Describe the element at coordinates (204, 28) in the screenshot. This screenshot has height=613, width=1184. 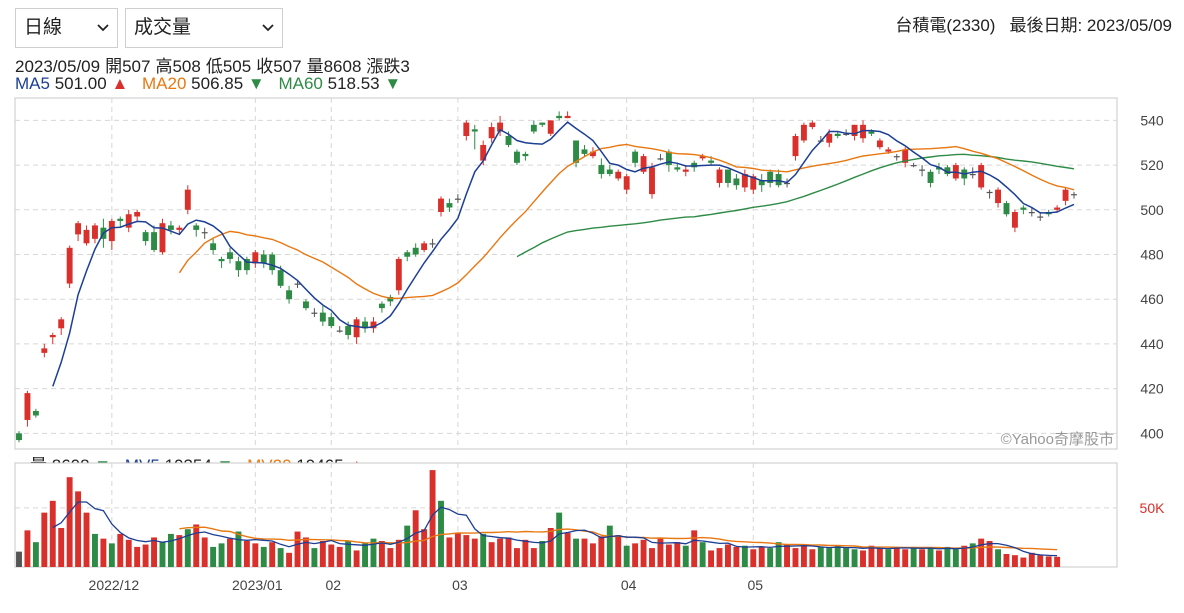
I see `indicator-select: 成交量` at that location.